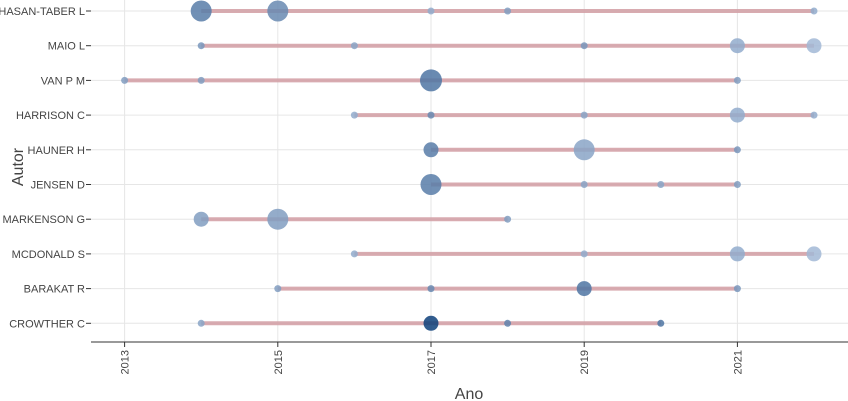 Image resolution: width=848 pixels, height=401 pixels. What do you see at coordinates (279, 362) in the screenshot?
I see `x-tick-label: 2015` at bounding box center [279, 362].